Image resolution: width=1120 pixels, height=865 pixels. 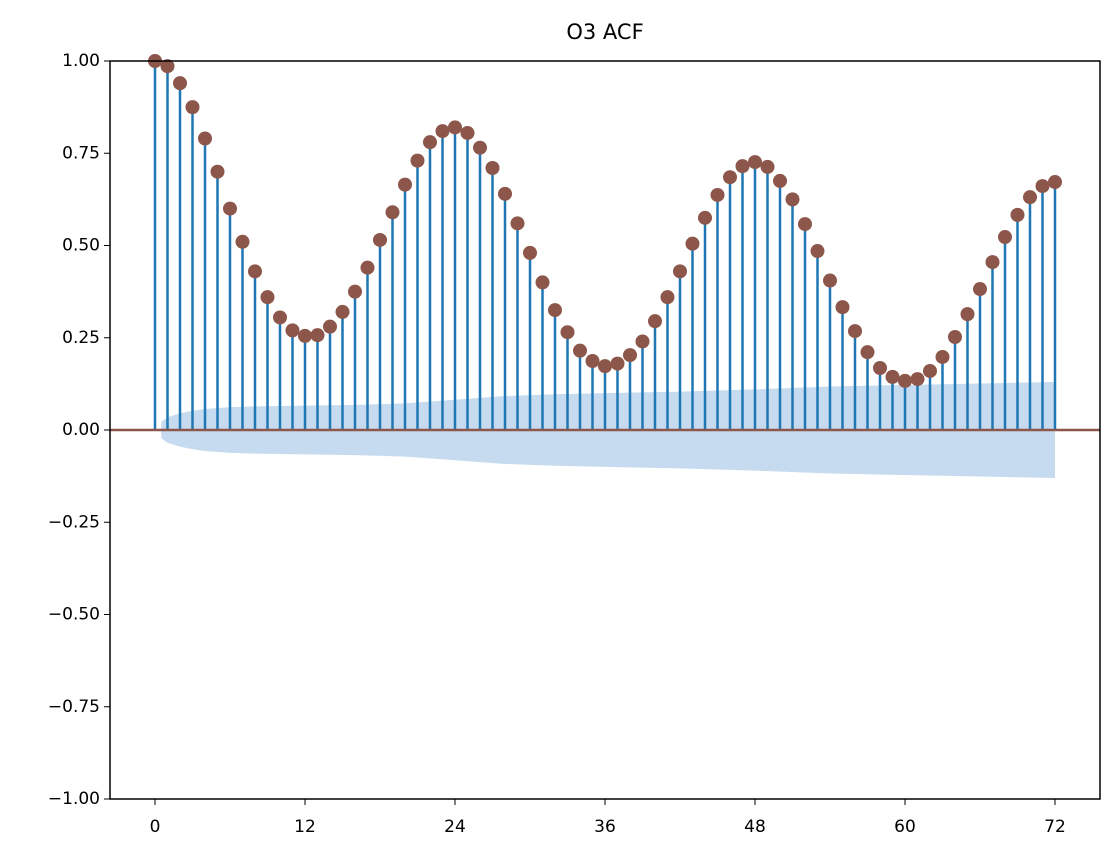 I want to click on y-tick-label: −0.25, so click(x=74, y=522).